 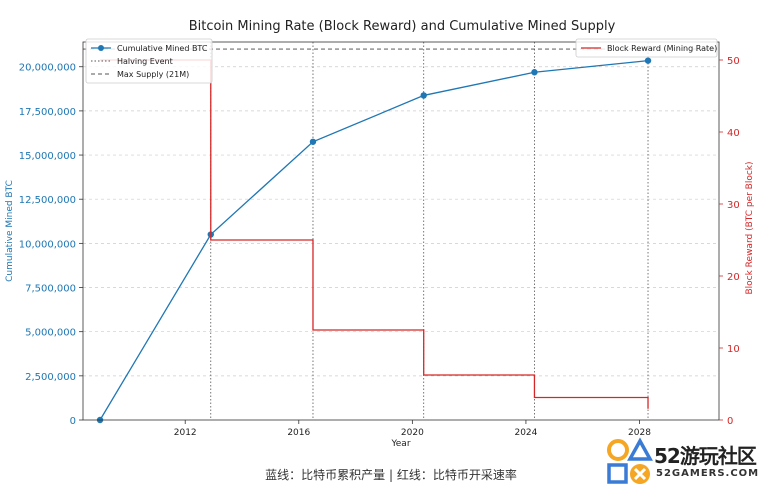 What do you see at coordinates (639, 433) in the screenshot?
I see `x-tick-label: 2028` at bounding box center [639, 433].